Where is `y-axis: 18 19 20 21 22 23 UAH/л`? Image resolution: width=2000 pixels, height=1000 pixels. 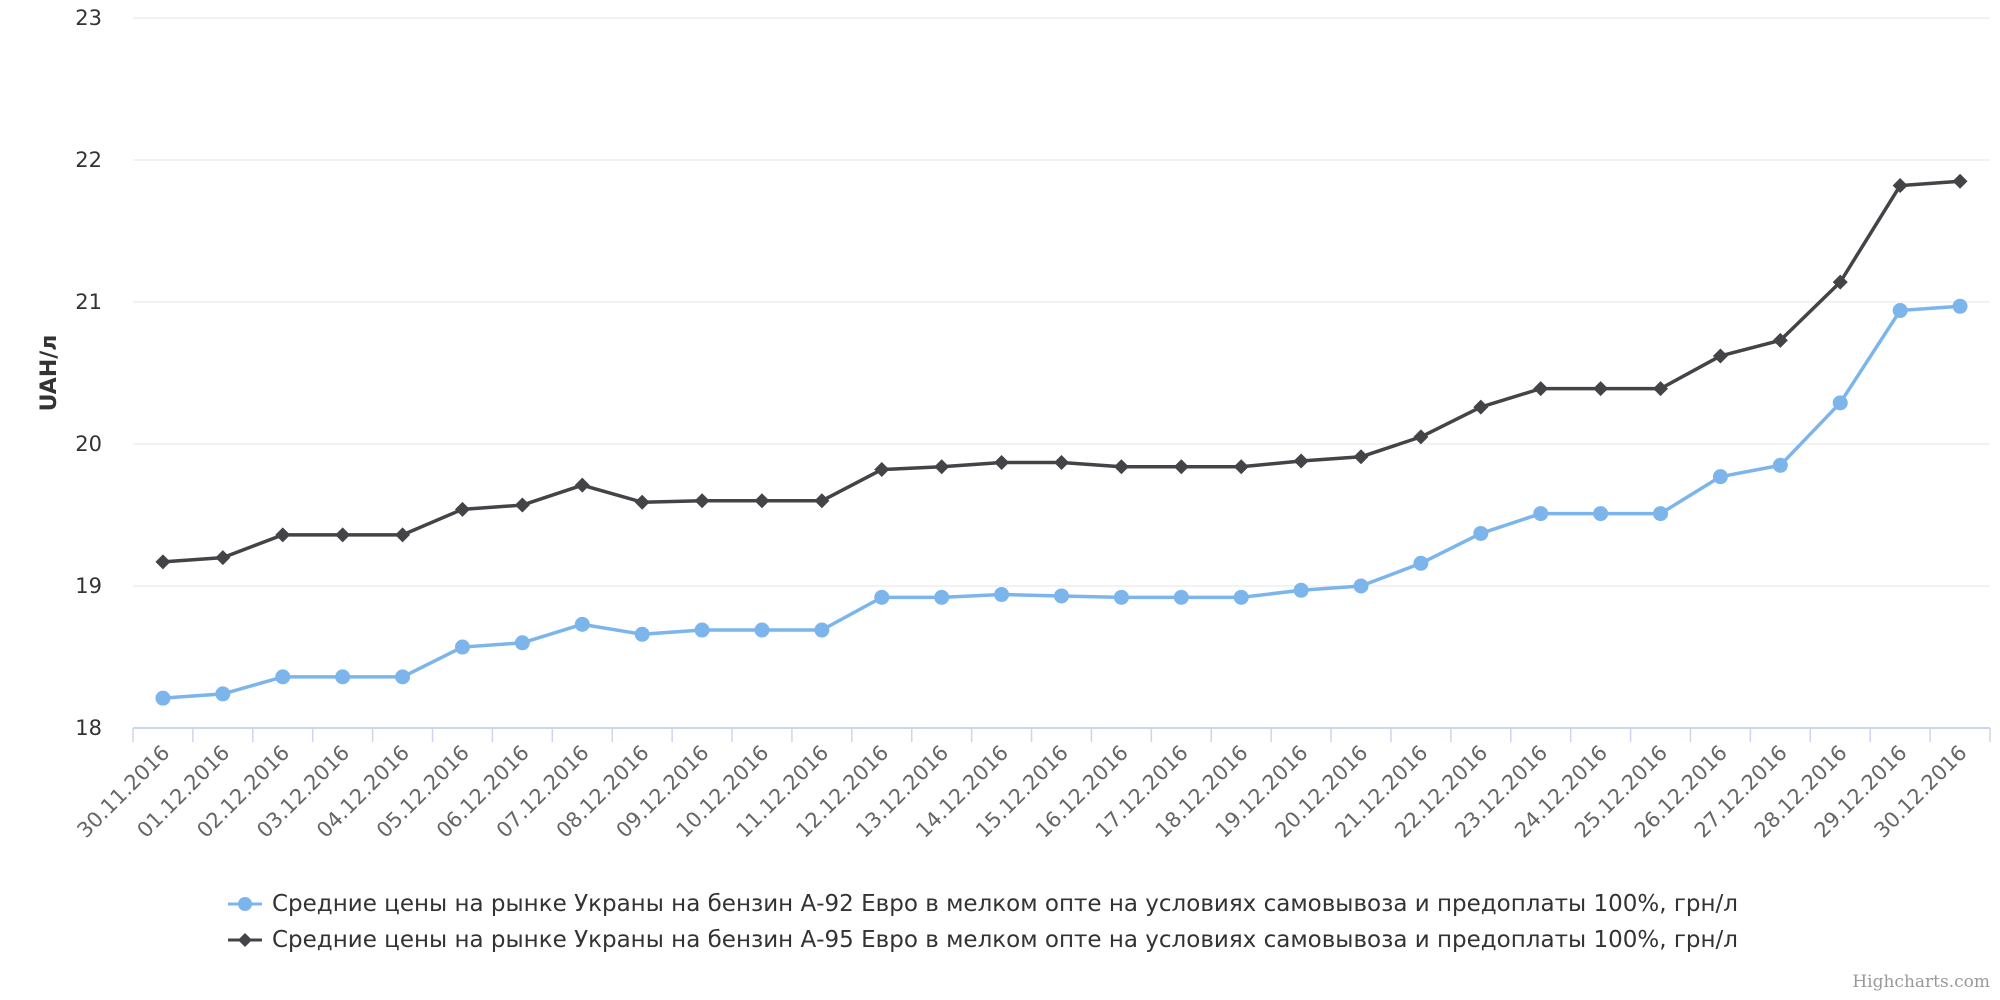 y-axis: 18 19 20 21 22 23 UAH/л is located at coordinates (69, 373).